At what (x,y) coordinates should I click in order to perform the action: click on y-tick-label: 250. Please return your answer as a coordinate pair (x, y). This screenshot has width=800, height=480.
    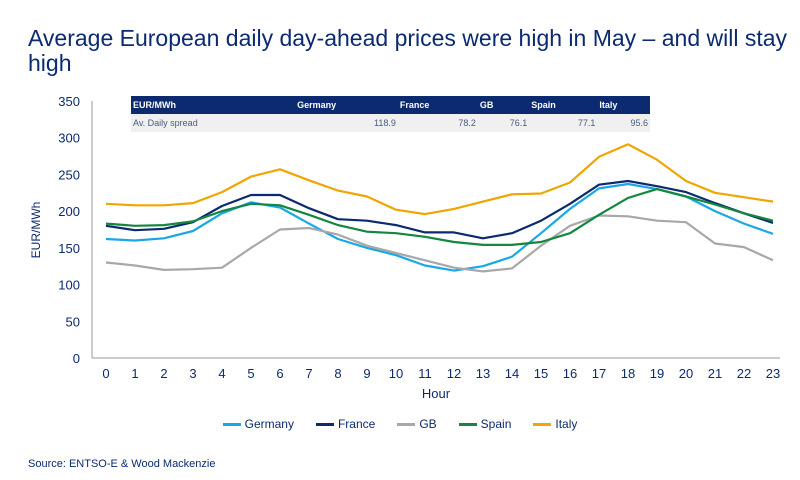
    Looking at the image, I should click on (69, 174).